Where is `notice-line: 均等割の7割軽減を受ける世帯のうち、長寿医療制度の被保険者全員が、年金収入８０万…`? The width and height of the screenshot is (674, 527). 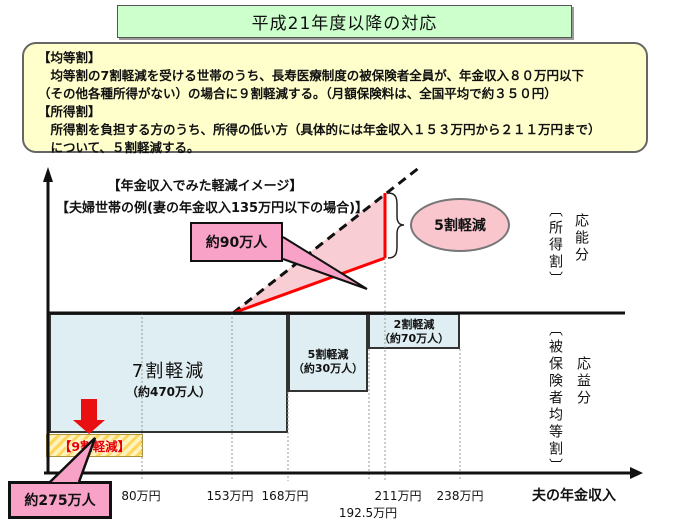 notice-line: 均等割の7割軽減を受ける世帯のうち、長寿医療制度の被保険者全員が、年金収入８０万… is located at coordinates (311, 75).